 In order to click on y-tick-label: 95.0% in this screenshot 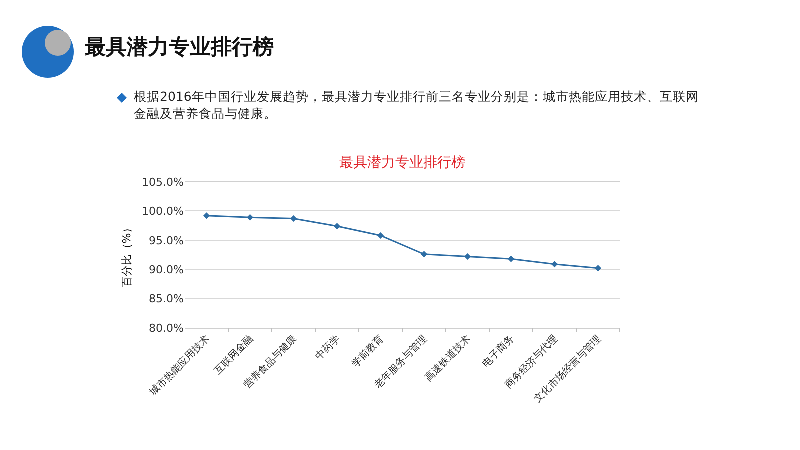, I will do `click(166, 241)`.